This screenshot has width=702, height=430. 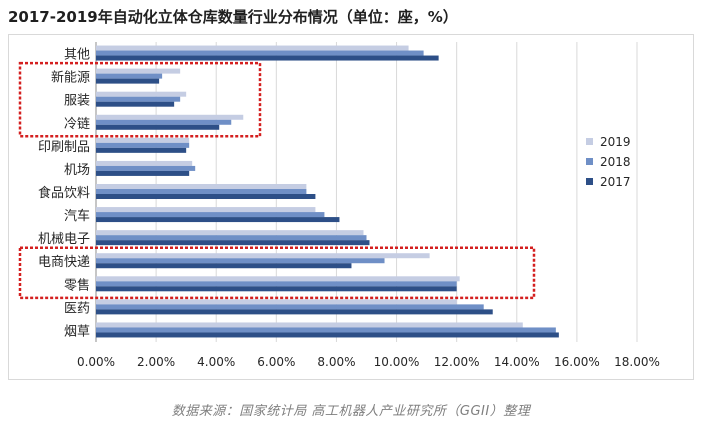 I want to click on category-label: 其他, so click(x=77, y=55).